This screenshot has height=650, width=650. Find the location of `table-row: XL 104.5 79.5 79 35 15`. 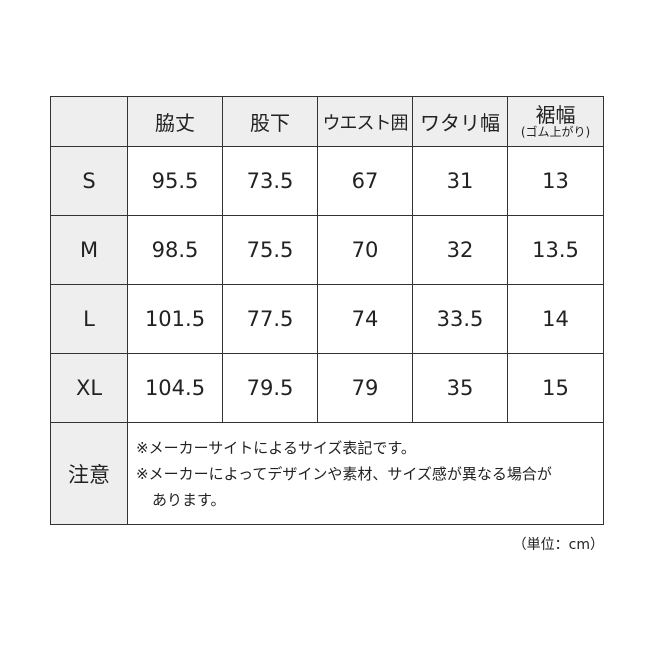

table-row: XL 104.5 79.5 79 35 15 is located at coordinates (327, 388).